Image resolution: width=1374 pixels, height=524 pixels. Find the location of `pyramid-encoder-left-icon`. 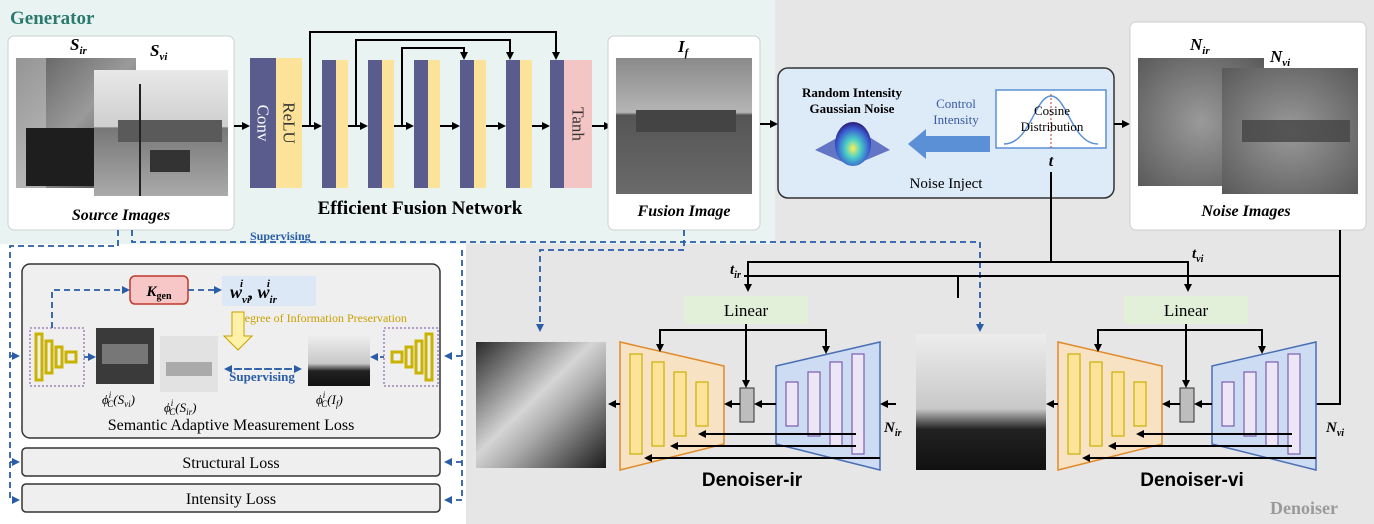

pyramid-encoder-left-icon is located at coordinates (57, 357).